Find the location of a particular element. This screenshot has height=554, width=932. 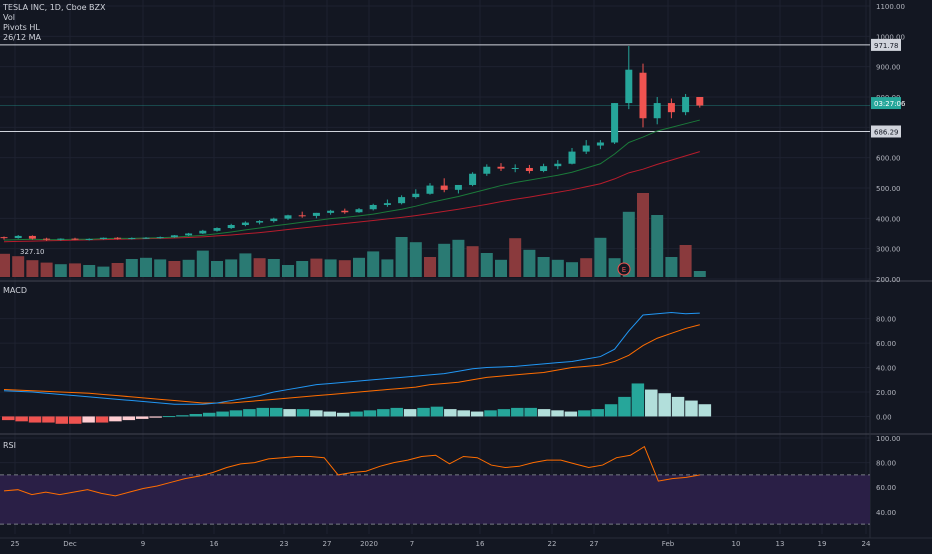

time-axis-label: 13 is located at coordinates (780, 544).